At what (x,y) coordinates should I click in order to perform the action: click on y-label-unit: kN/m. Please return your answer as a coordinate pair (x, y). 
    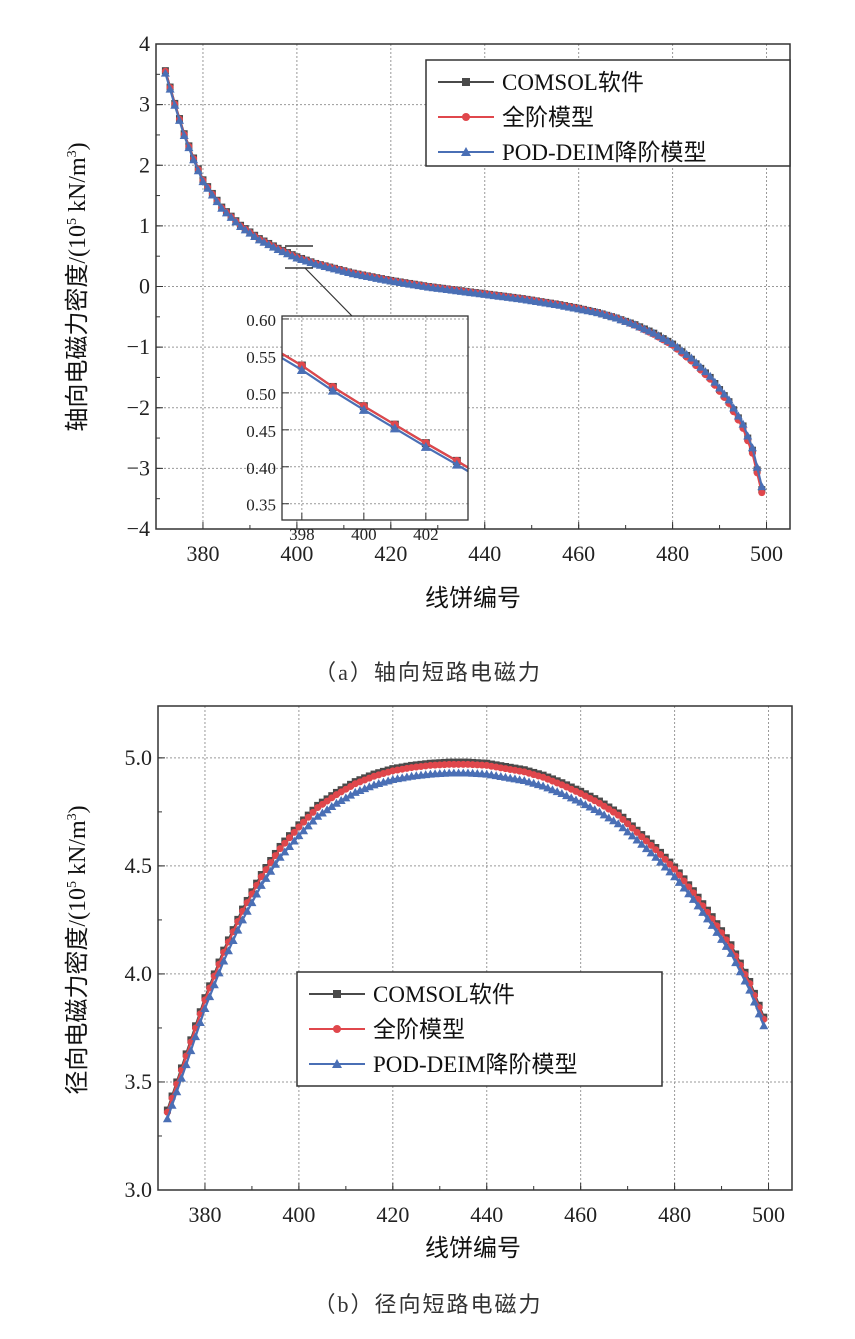
    Looking at the image, I should click on (78, 850).